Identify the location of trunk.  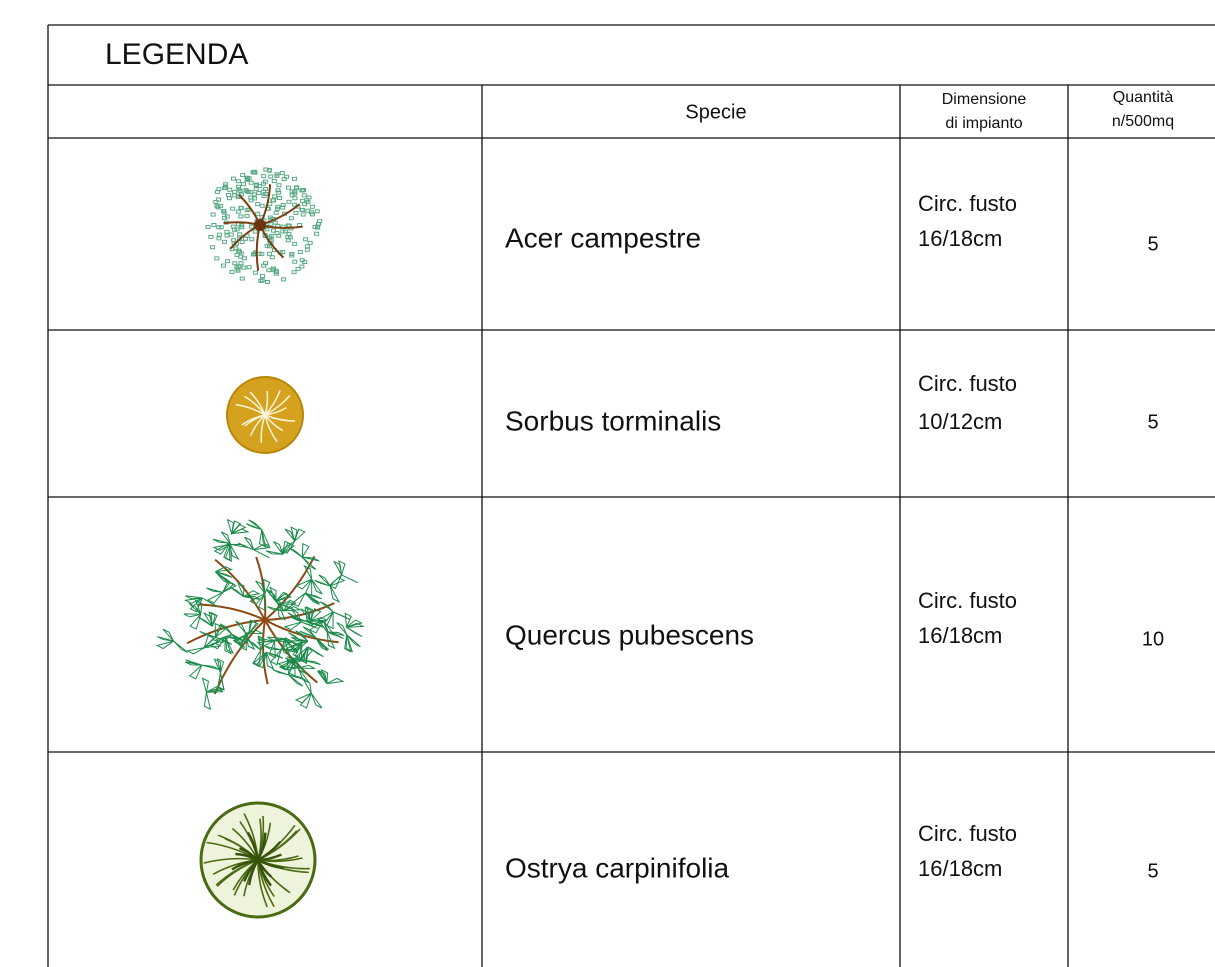
(260, 225).